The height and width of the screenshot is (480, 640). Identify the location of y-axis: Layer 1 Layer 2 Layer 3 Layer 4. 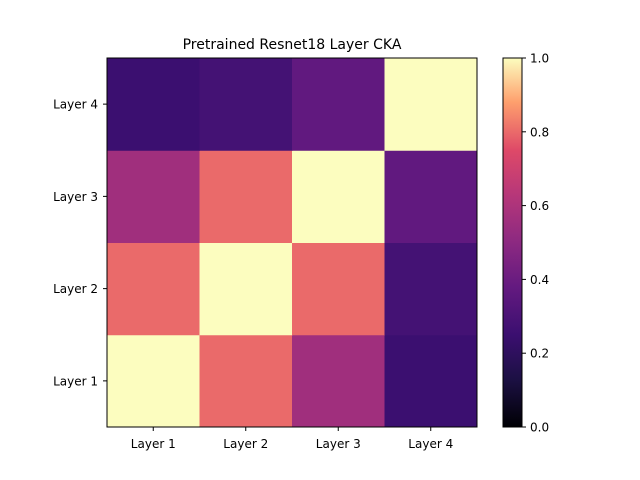
(80, 243).